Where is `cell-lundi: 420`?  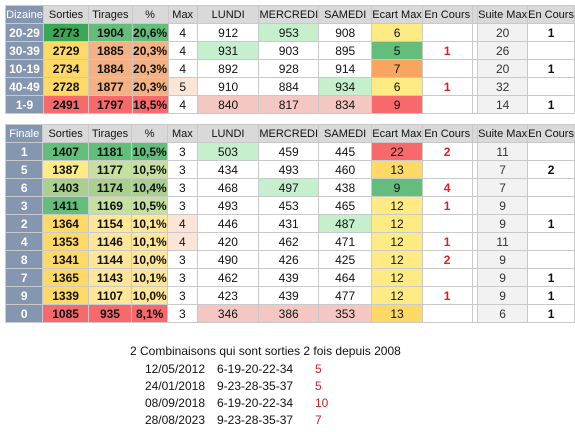
cell-lundi: 420 is located at coordinates (228, 241).